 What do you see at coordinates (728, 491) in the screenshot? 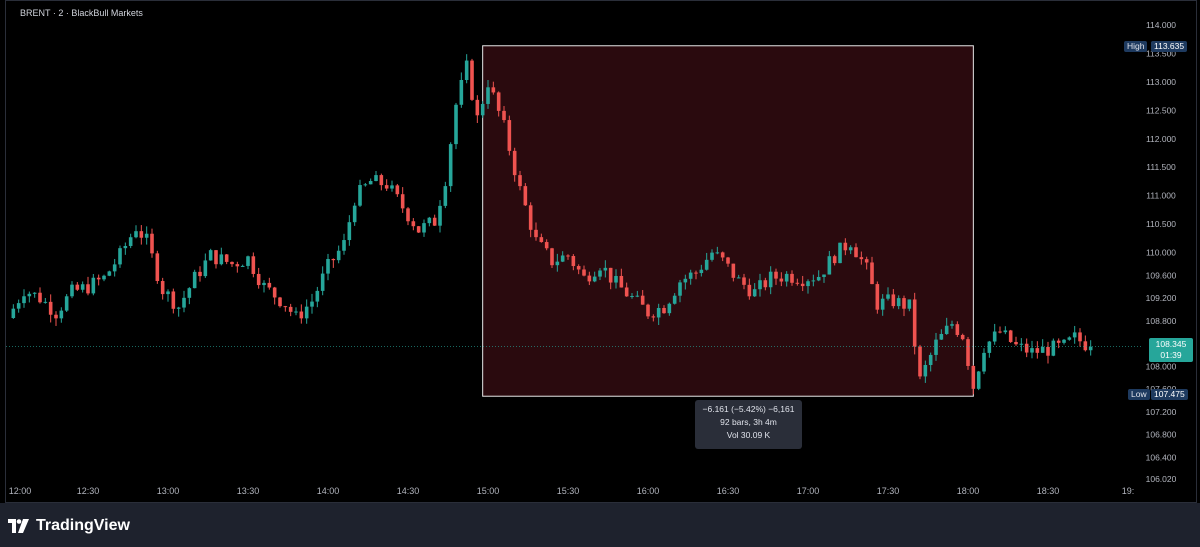
I see `time-tick-label: 16:30` at bounding box center [728, 491].